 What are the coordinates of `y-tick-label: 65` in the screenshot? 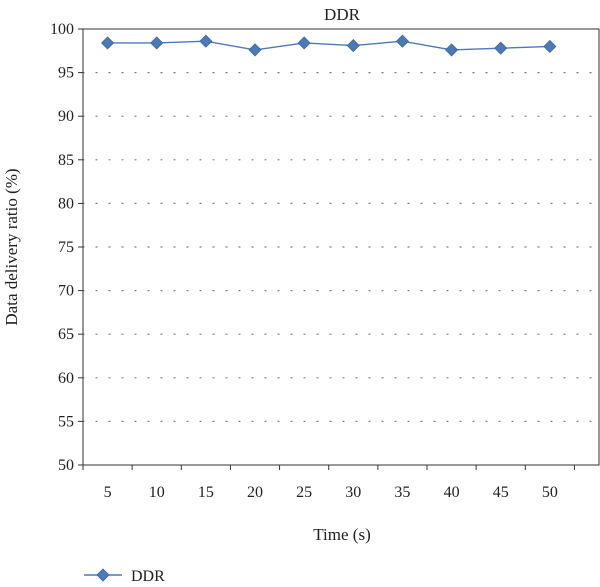 It's located at (66, 334).